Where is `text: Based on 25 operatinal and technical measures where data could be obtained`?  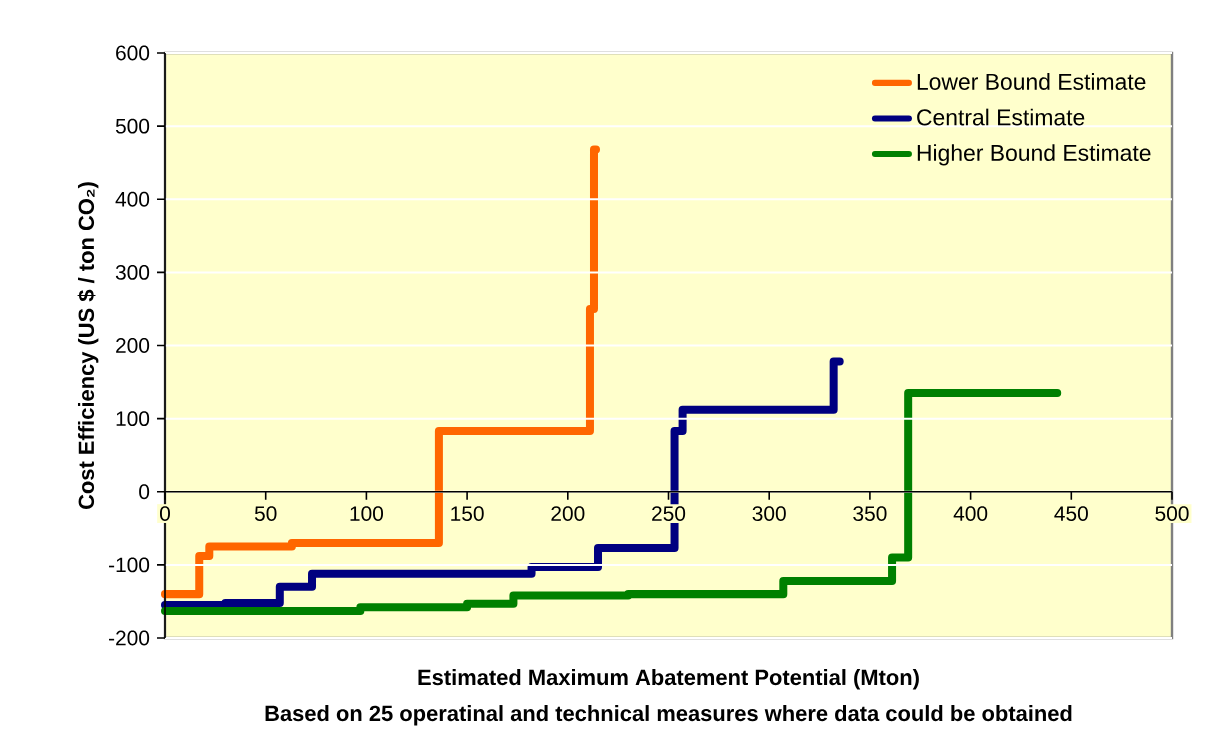 text: Based on 25 operatinal and technical measures where data could be obtained is located at coordinates (668, 715).